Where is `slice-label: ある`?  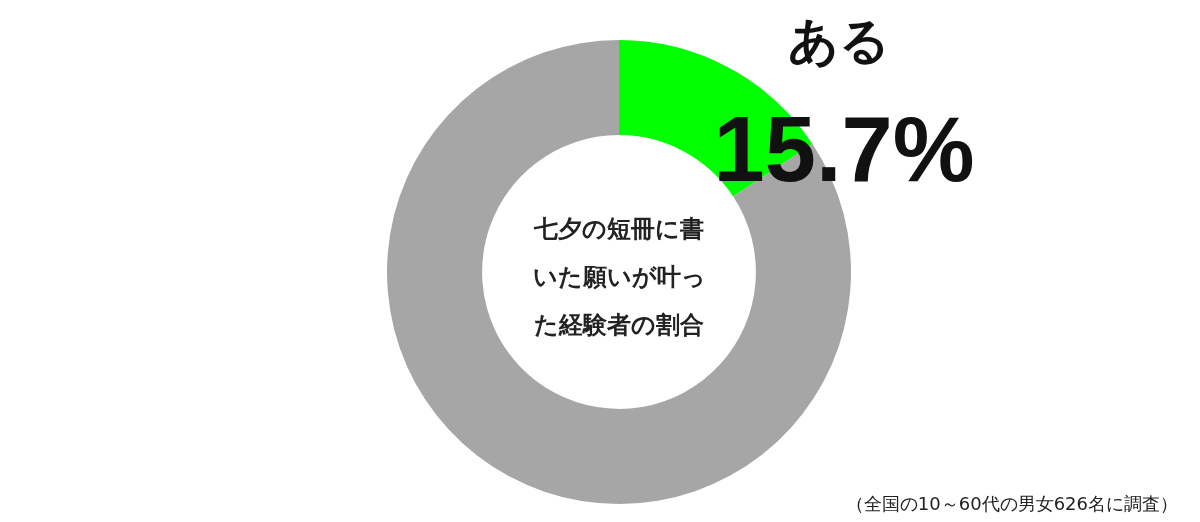 slice-label: ある is located at coordinates (839, 40).